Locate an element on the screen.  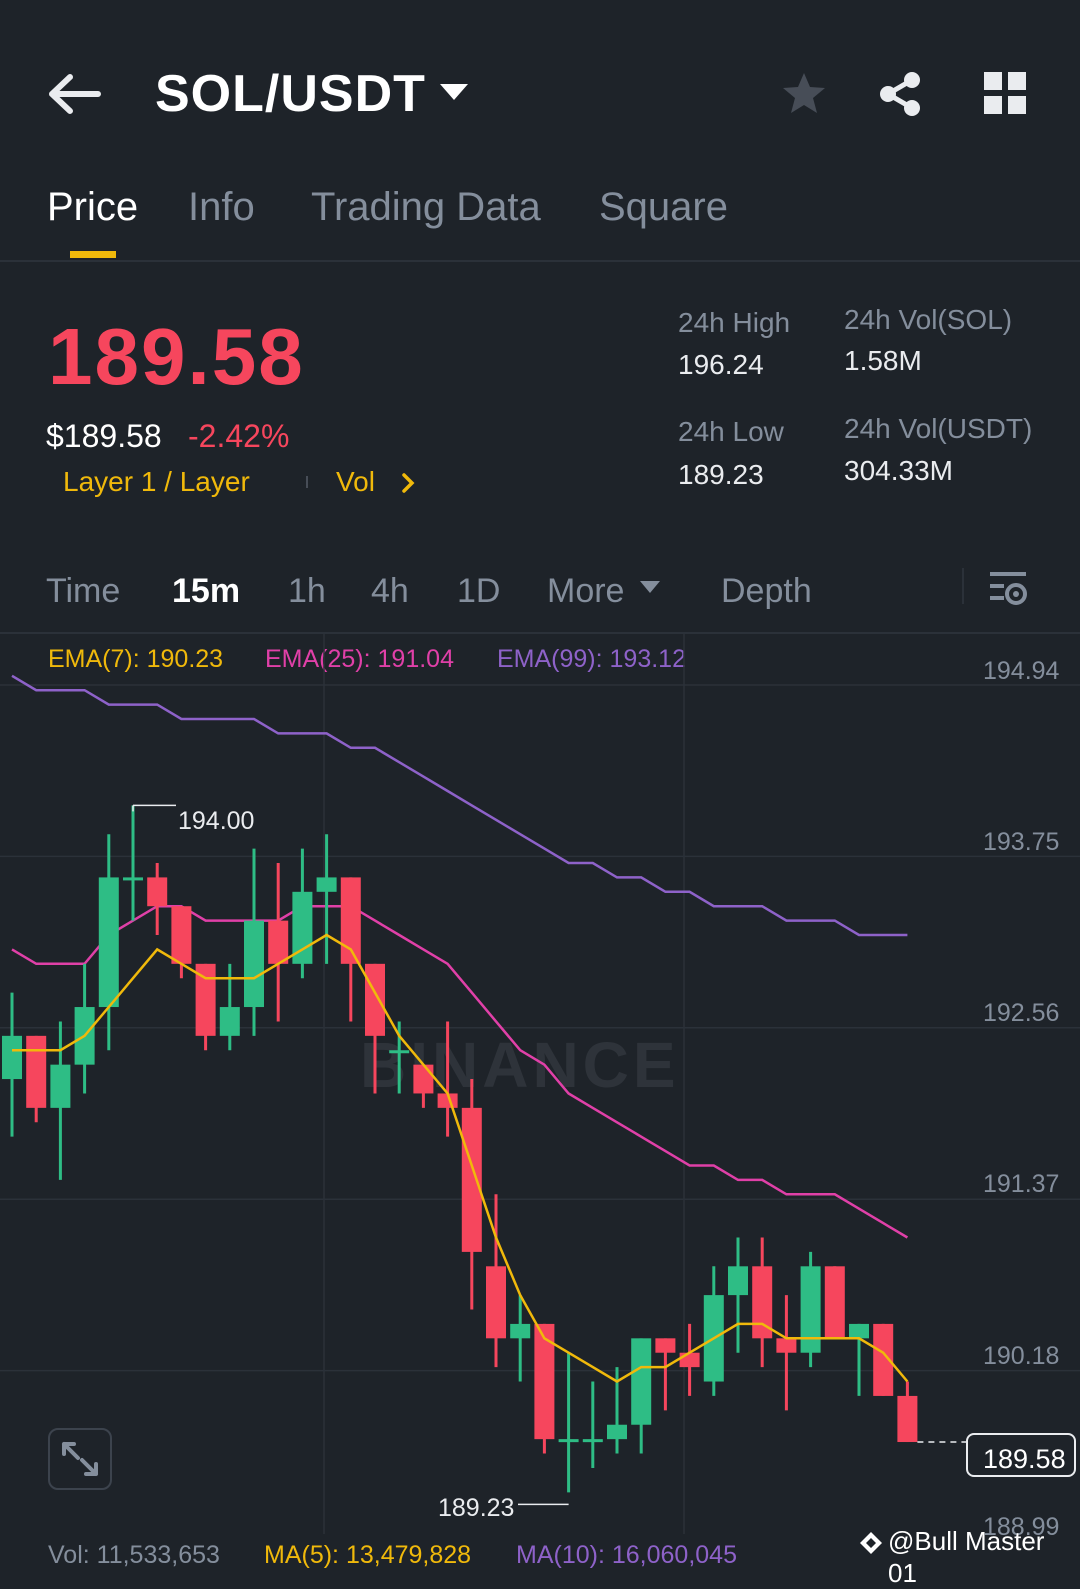
share-icon is located at coordinates (900, 94).